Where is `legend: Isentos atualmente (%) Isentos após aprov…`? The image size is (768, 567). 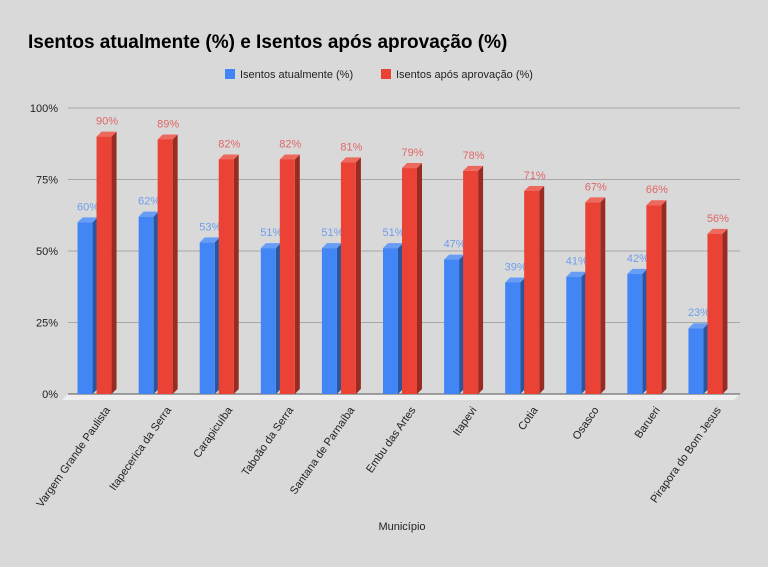 legend: Isentos atualmente (%) Isentos após aprov… is located at coordinates (379, 75).